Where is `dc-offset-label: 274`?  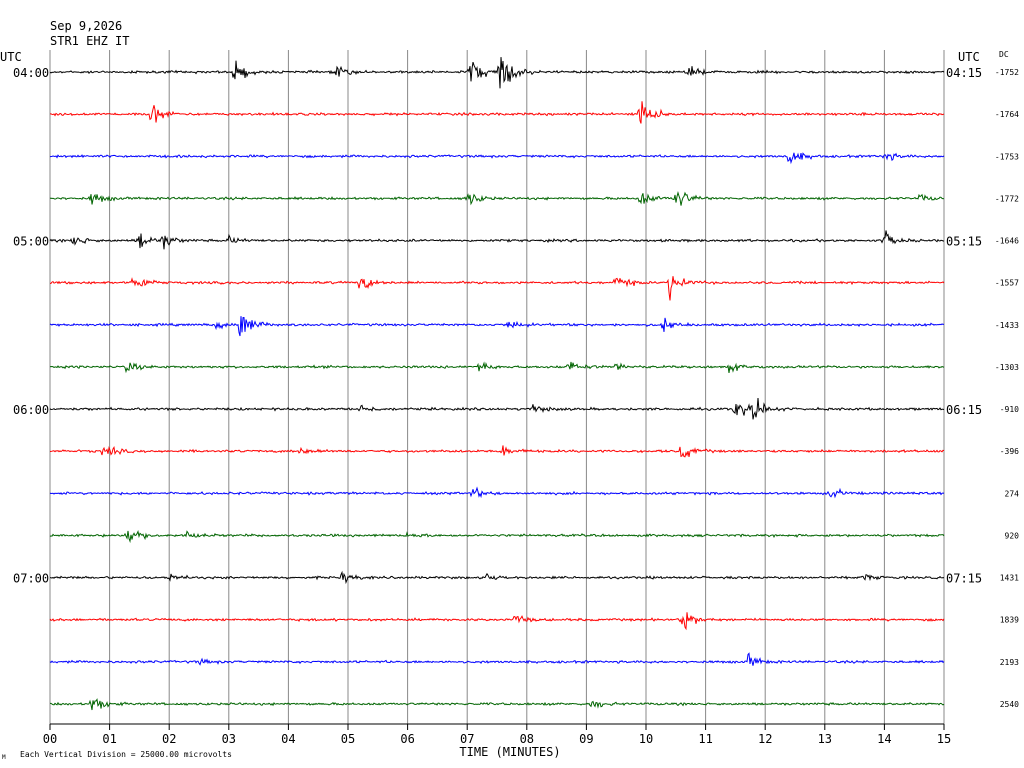
dc-offset-label: 274 is located at coordinates (1012, 493).